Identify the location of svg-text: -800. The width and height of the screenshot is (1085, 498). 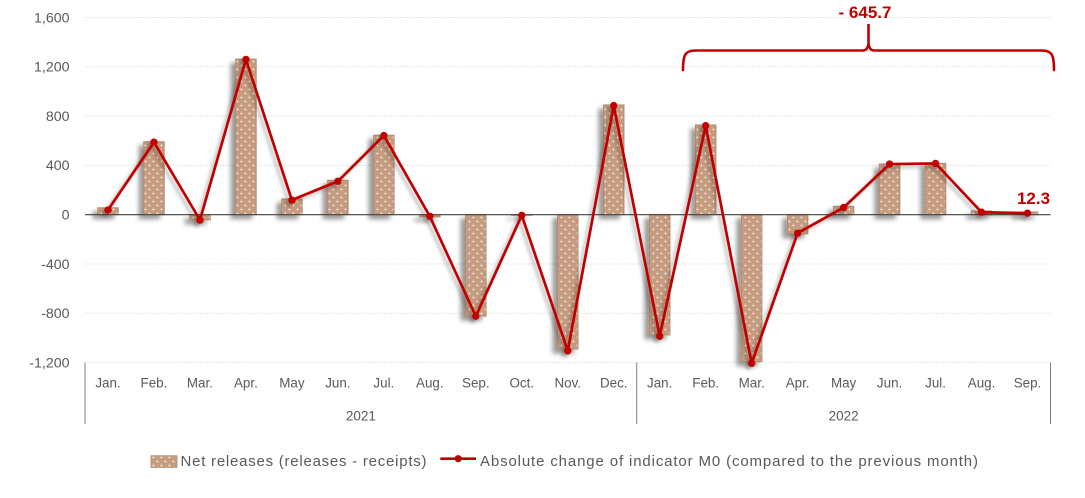
(55, 314).